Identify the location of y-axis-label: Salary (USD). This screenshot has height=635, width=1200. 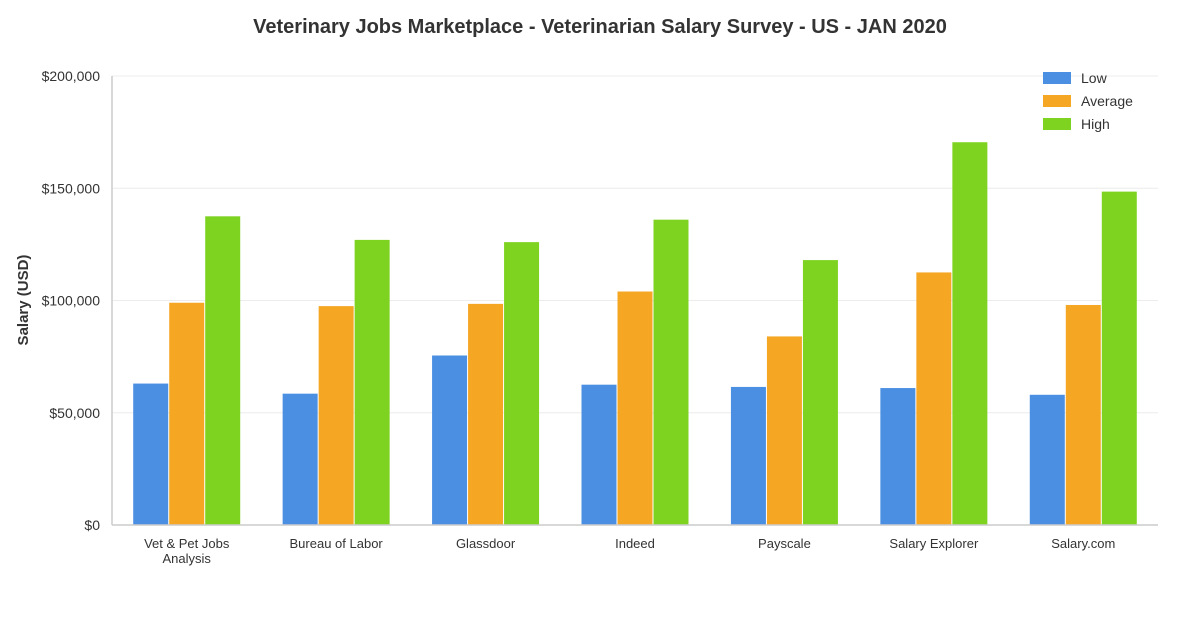
(23, 300).